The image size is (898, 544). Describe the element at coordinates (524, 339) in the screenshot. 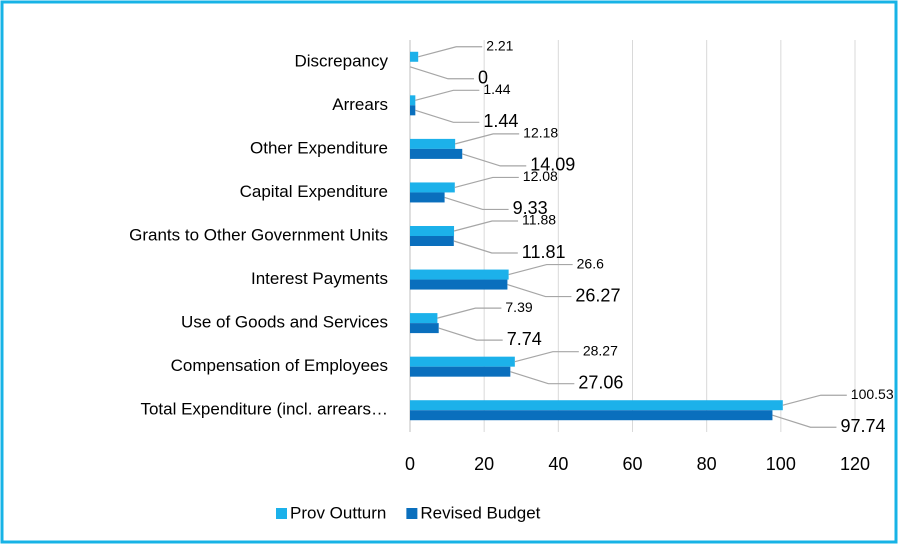

I see `data-label: 7.74` at that location.